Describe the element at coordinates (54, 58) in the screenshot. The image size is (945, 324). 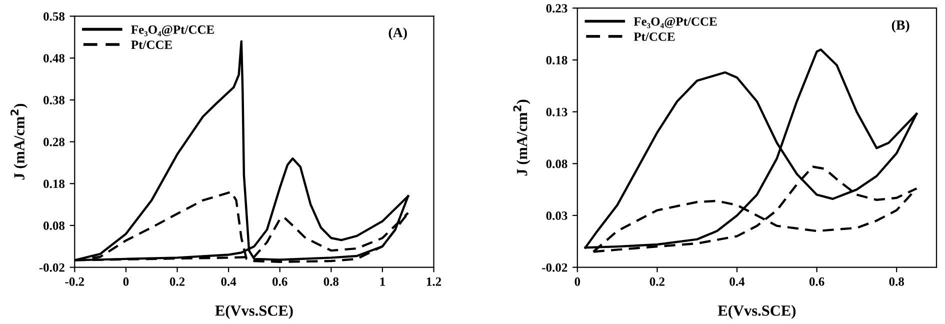
I see `y-tick-label: 0.48` at that location.